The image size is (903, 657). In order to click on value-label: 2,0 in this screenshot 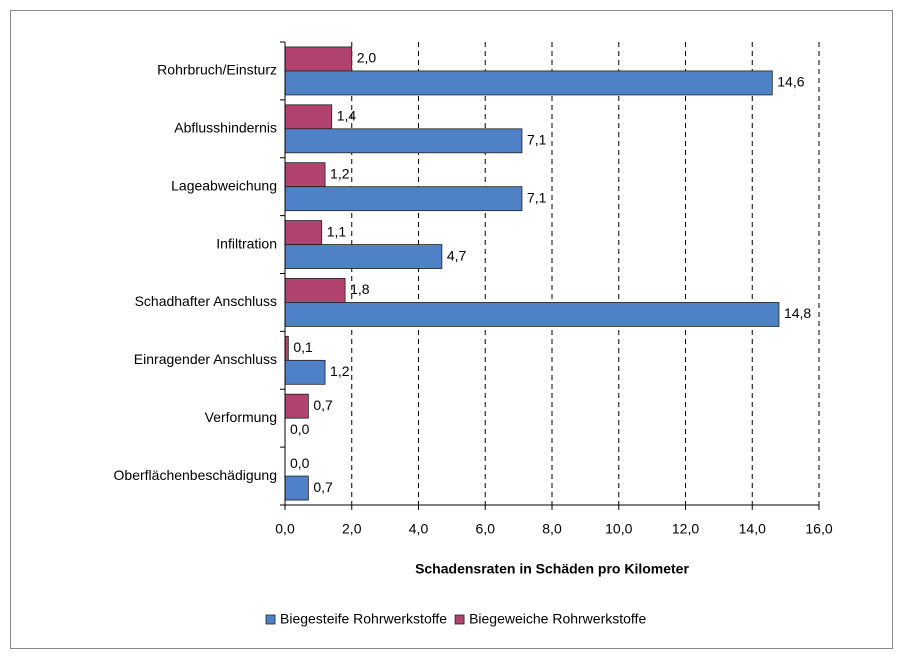, I will do `click(367, 58)`.